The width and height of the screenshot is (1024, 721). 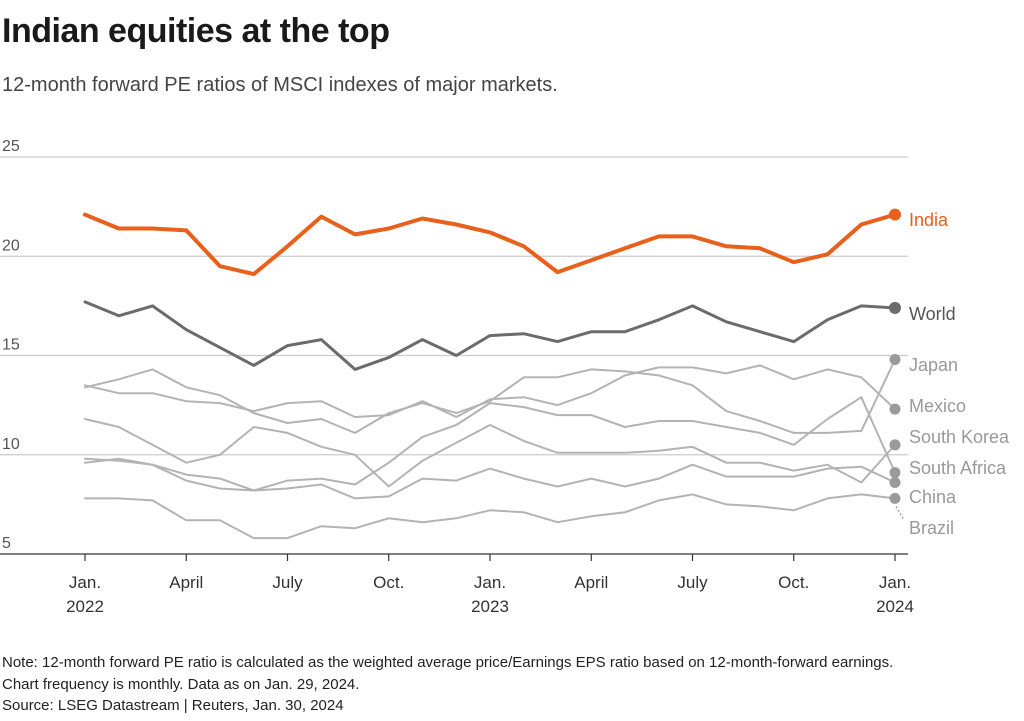 I want to click on series-line-brazil, so click(x=490, y=516).